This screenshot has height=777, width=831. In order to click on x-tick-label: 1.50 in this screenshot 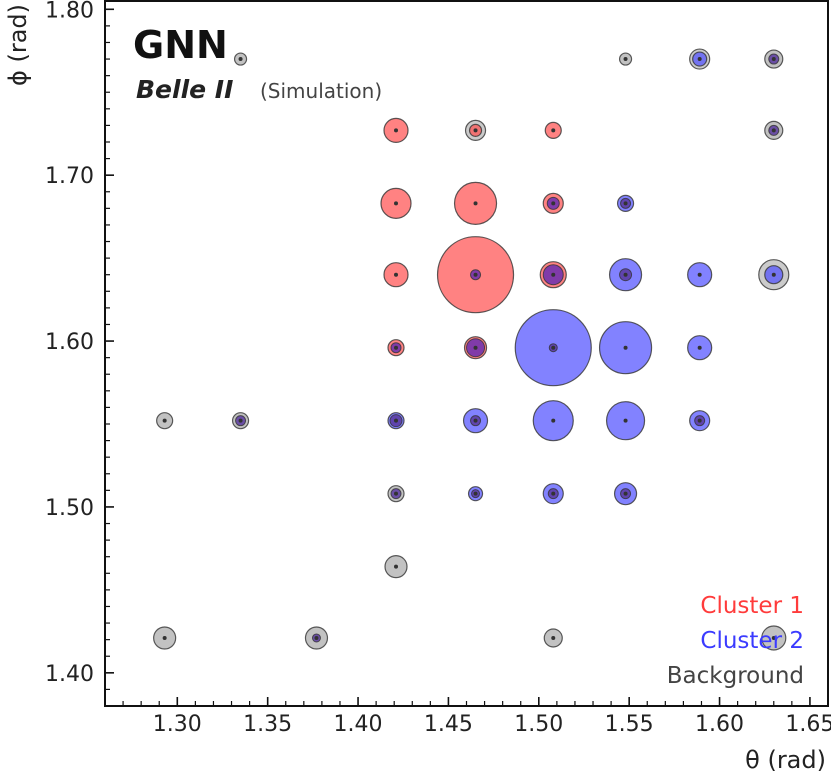, I will do `click(538, 724)`.